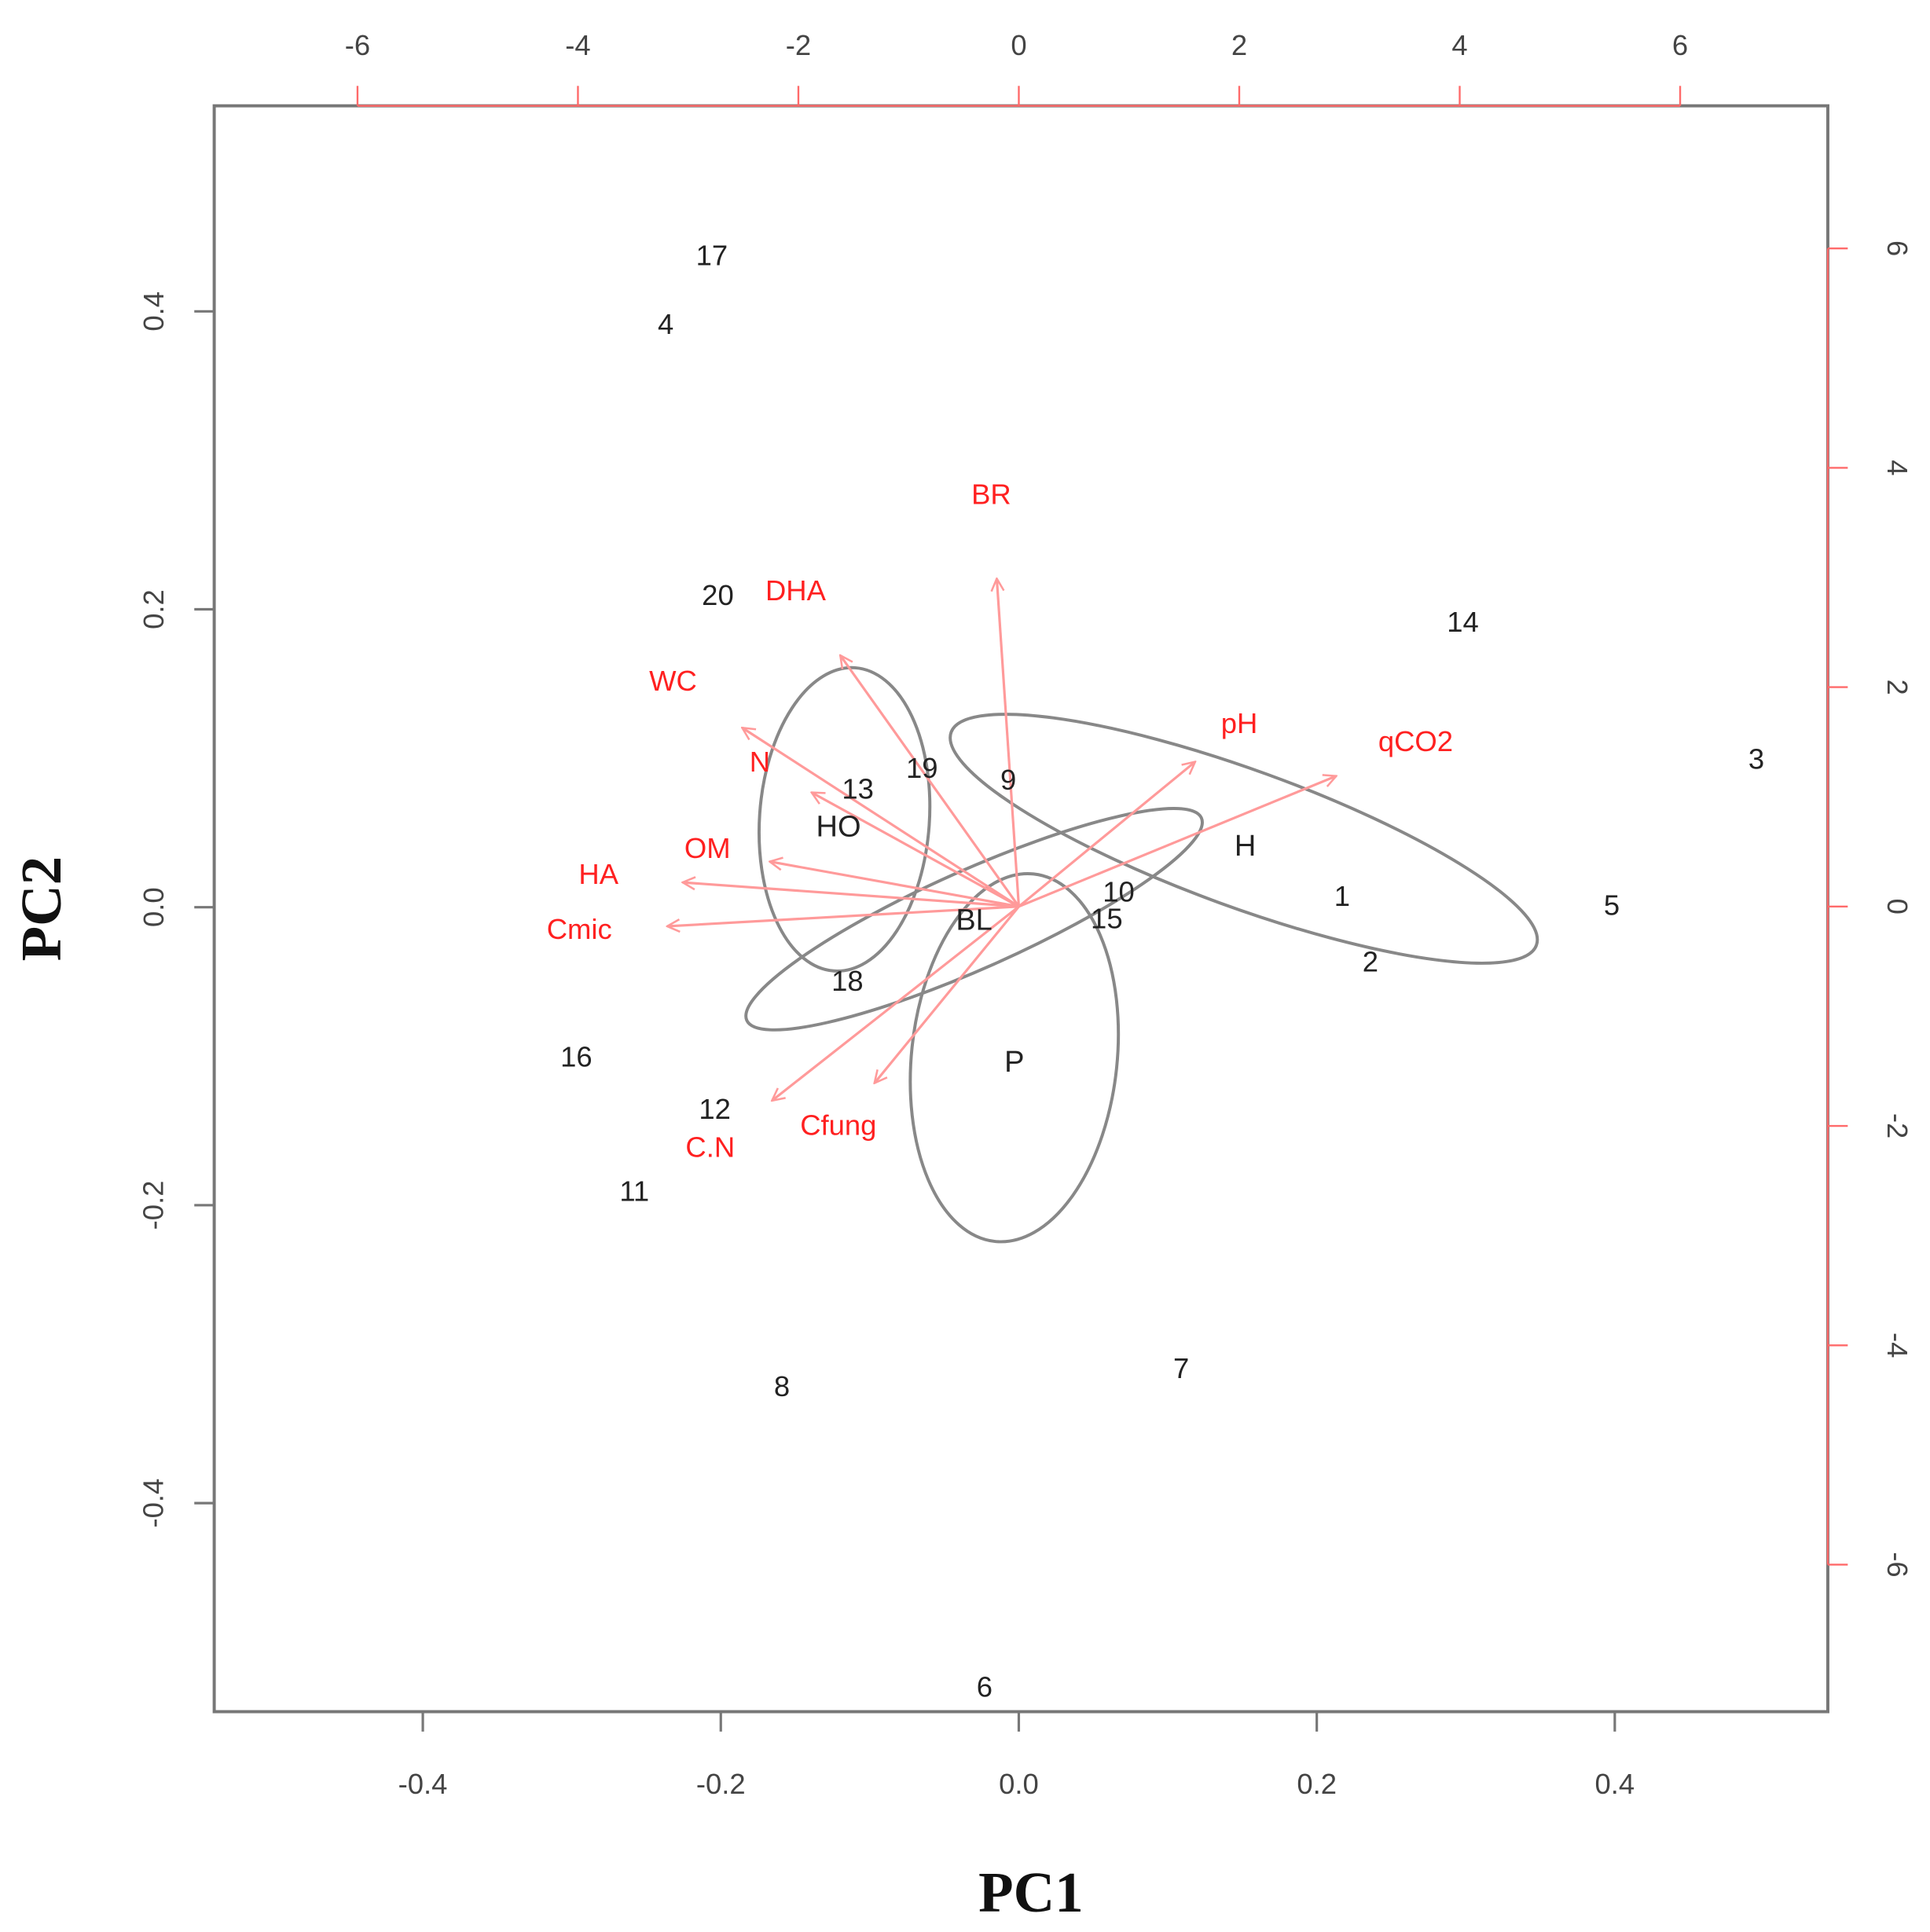 The height and width of the screenshot is (1932, 1930). I want to click on sample-point: 19, so click(922, 768).